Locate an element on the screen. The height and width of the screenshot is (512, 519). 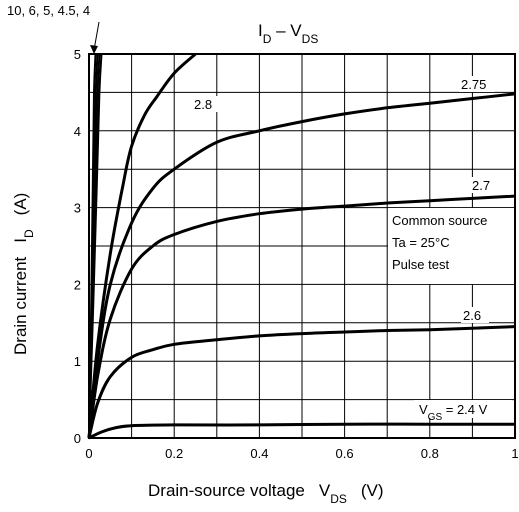
svg-text: 2.6 is located at coordinates (472, 315).